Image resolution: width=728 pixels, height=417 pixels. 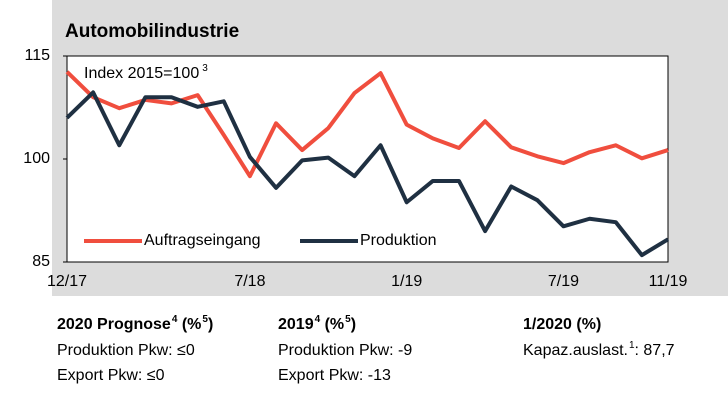 I want to click on panel-line: Kapaz.auslast.1: 87,7, so click(x=599, y=350).